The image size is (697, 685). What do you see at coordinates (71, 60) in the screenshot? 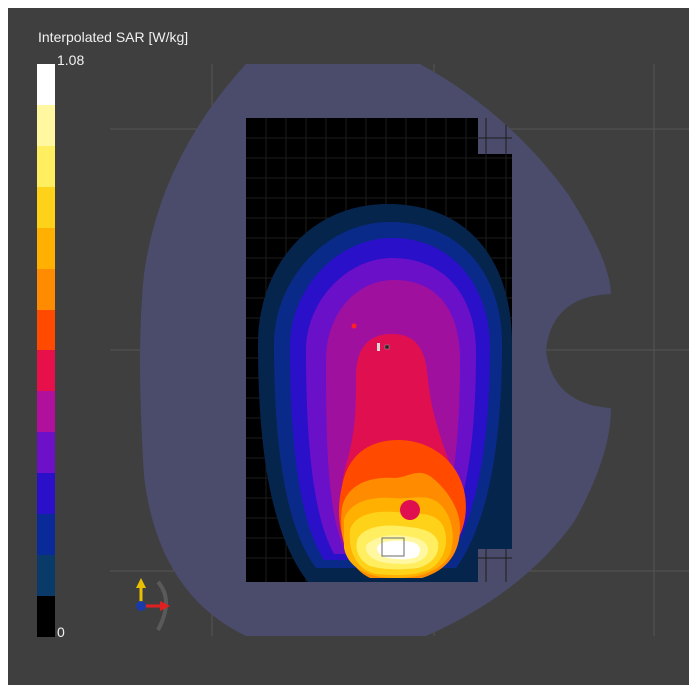
I see `legend-max-label: 1.08` at bounding box center [71, 60].